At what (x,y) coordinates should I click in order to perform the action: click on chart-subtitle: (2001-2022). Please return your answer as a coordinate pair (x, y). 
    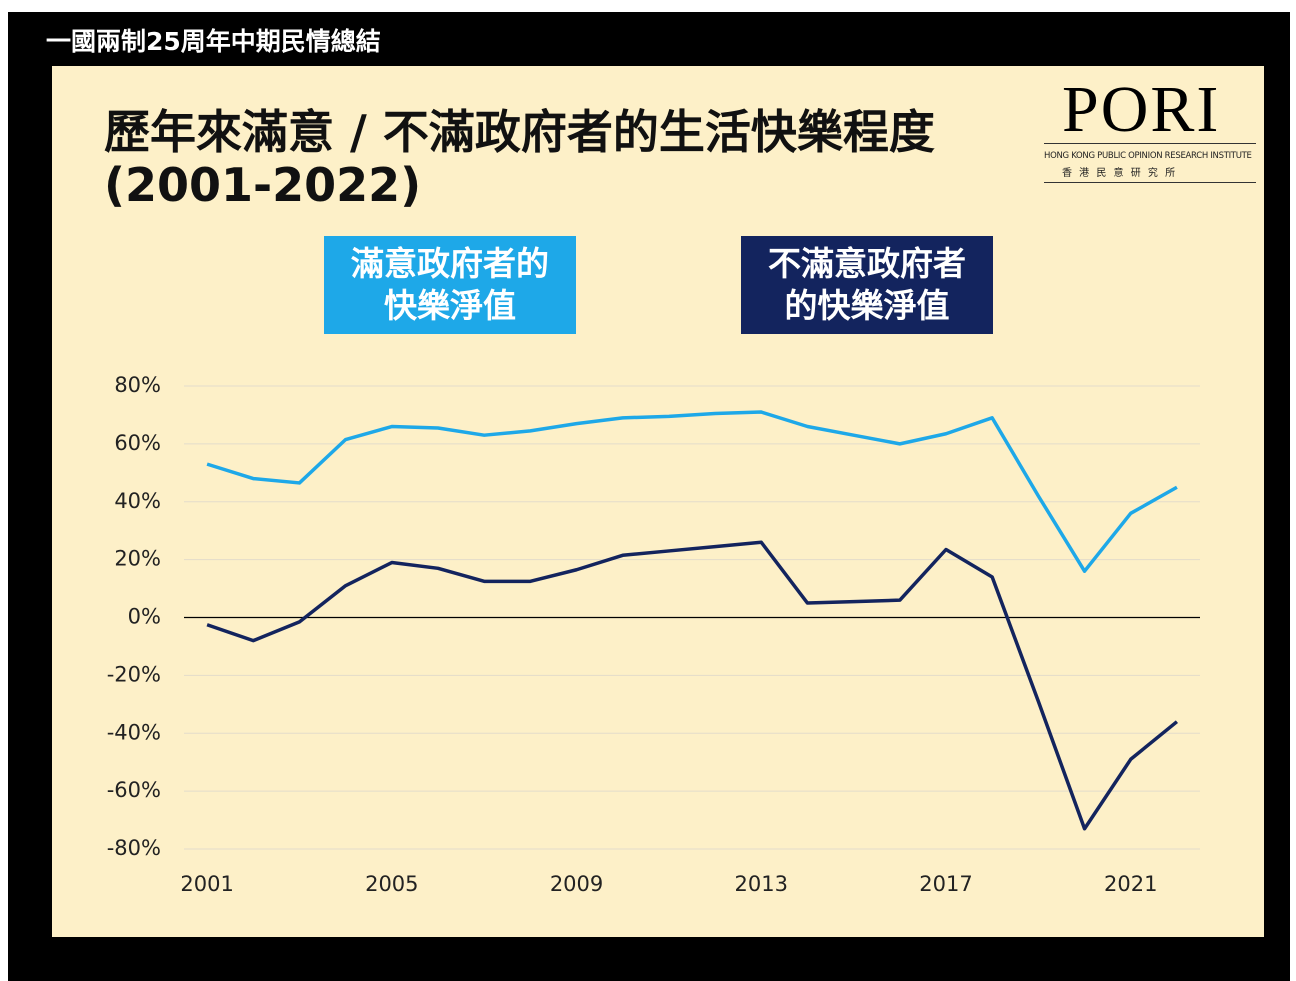
    Looking at the image, I should click on (263, 185).